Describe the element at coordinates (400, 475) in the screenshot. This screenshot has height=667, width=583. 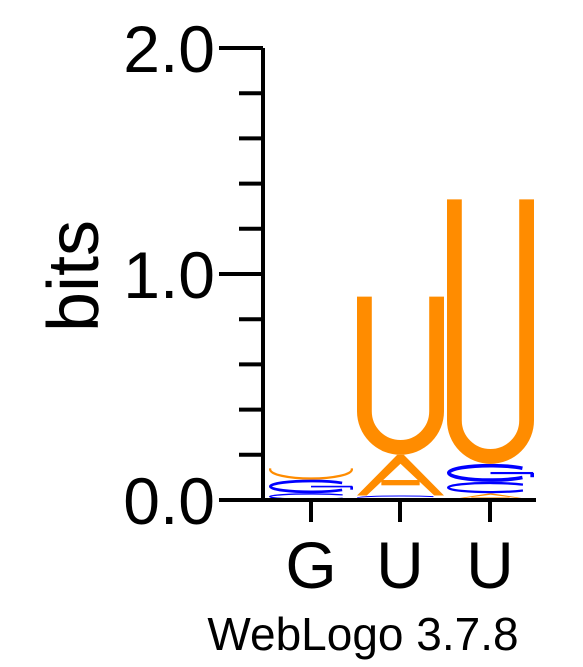
I see `letter-a-pos2` at that location.